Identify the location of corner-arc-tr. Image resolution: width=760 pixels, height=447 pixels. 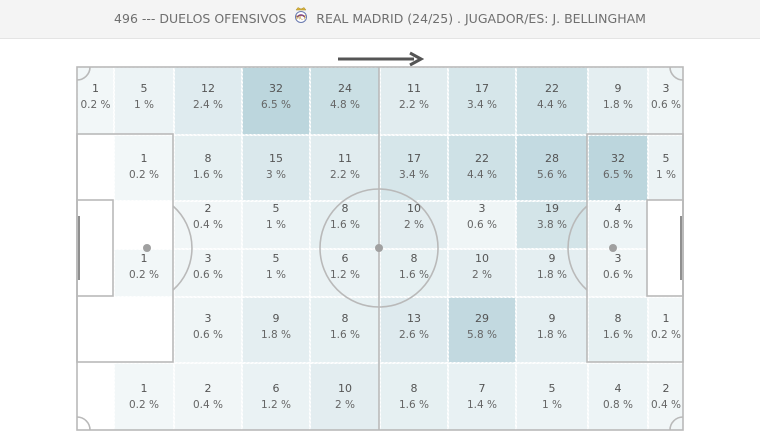
(676, 73).